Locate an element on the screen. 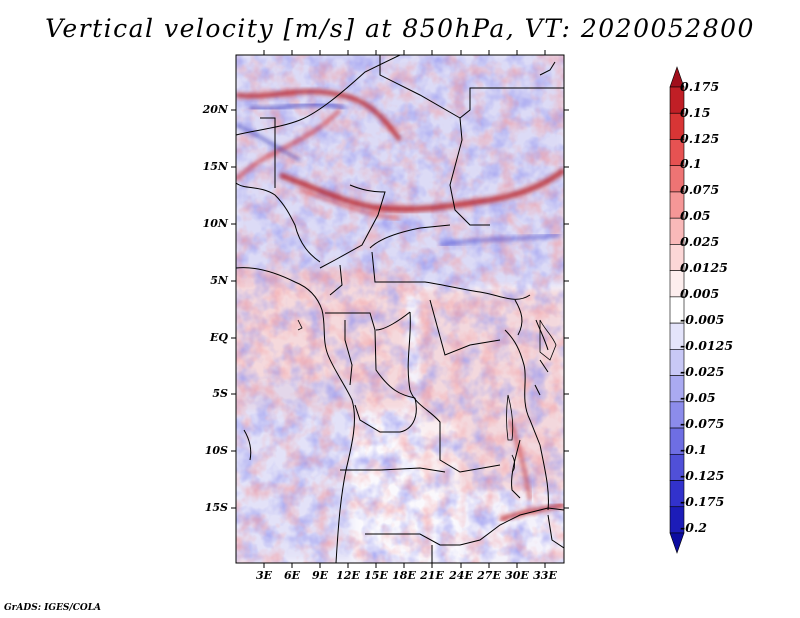 This screenshot has height=618, width=800. lon-label-30e: 30E is located at coordinates (517, 575).